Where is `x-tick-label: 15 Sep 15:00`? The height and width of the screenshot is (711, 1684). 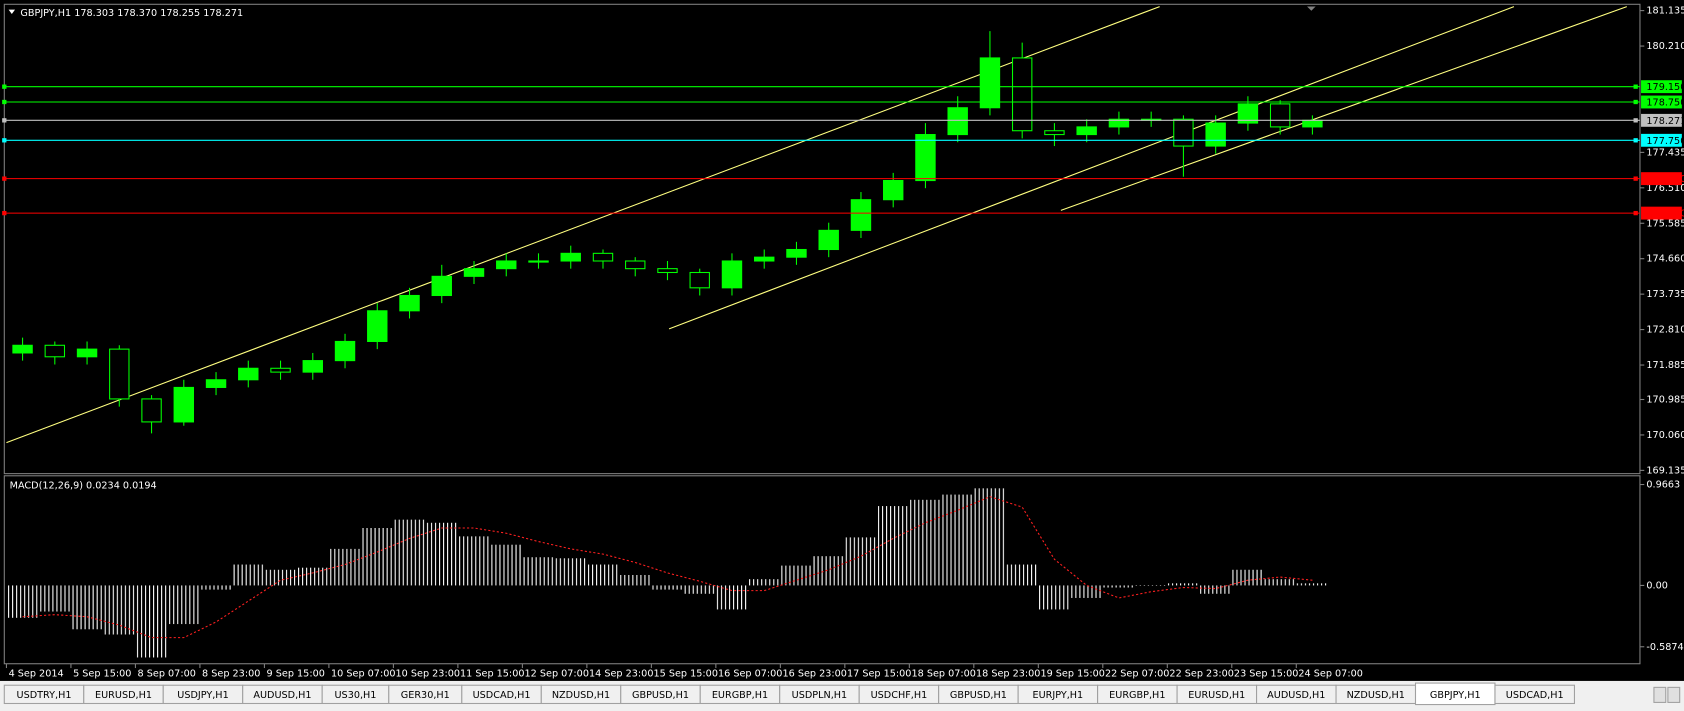
x-tick-label: 15 Sep 15:00 is located at coordinates (686, 673).